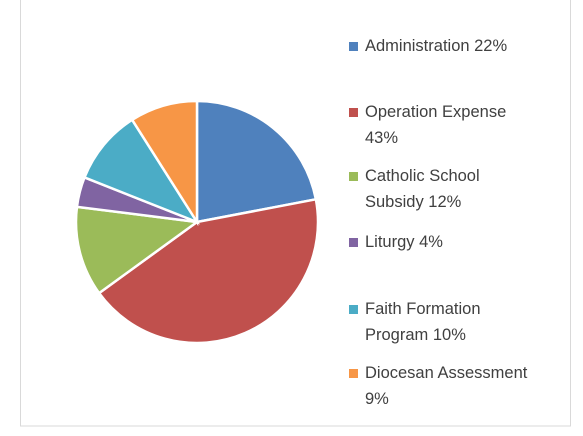  I want to click on legend-label: Administration 22%, so click(436, 46).